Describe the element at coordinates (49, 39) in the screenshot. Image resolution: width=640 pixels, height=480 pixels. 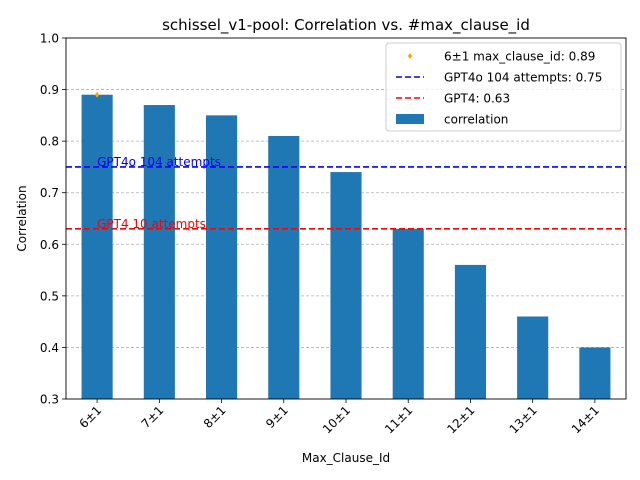
I see `y-tick-label-7: 1.0` at that location.